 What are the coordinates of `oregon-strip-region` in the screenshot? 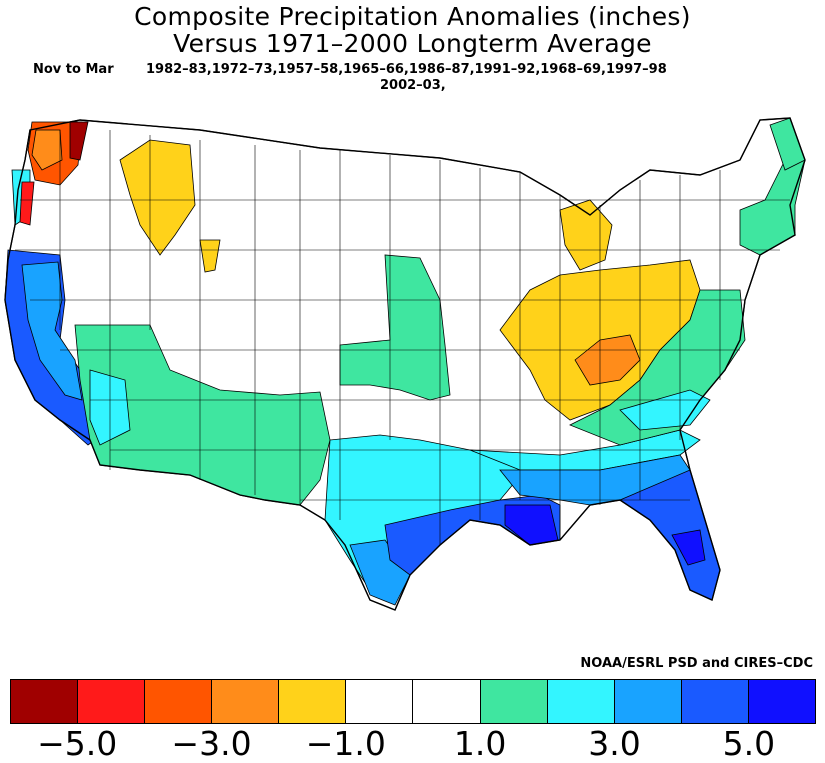 It's located at (27, 203).